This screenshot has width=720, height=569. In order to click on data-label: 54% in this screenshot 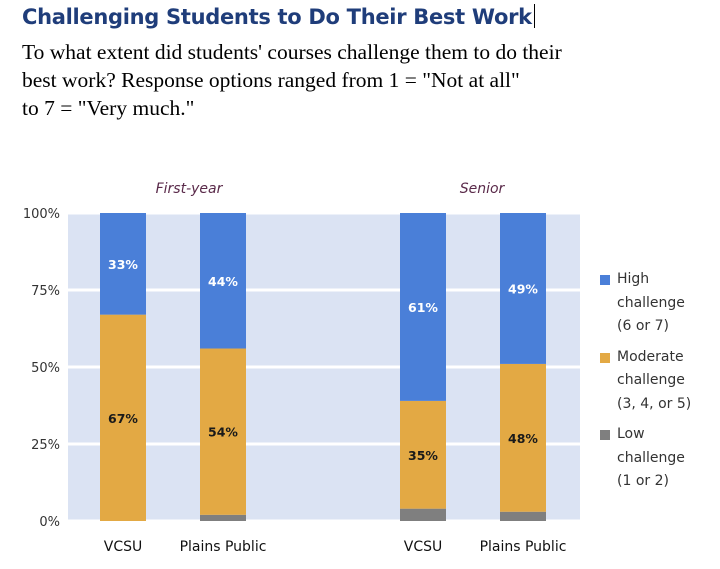, I will do `click(223, 432)`.